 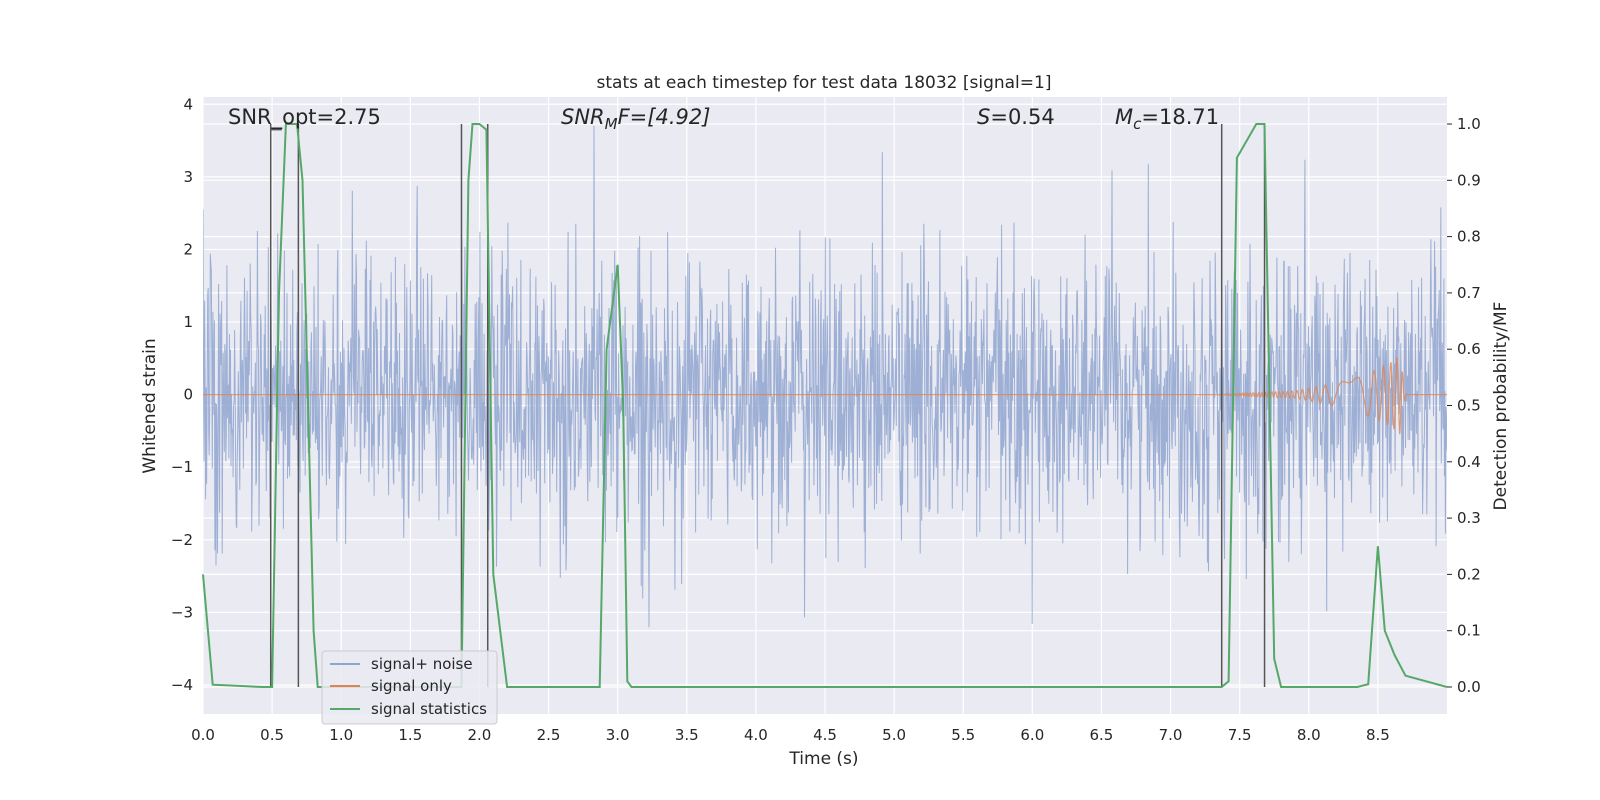 What do you see at coordinates (188, 104) in the screenshot?
I see `y-tick-label: 4` at bounding box center [188, 104].